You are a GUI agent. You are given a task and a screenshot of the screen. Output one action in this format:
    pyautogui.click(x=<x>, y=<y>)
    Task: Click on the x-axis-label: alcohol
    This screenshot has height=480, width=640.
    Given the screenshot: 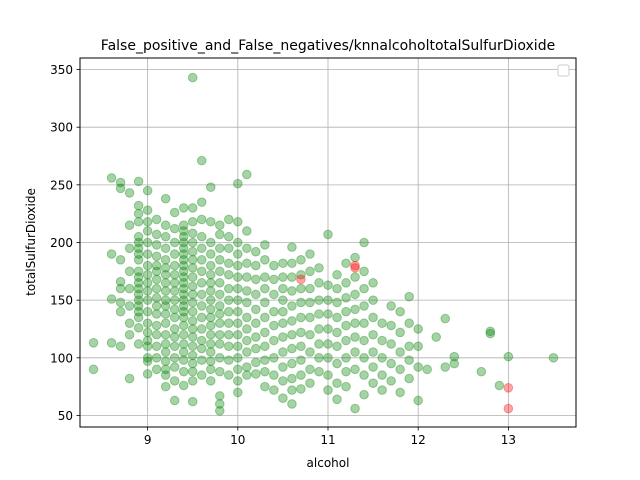 What is the action you would take?
    pyautogui.click(x=328, y=463)
    